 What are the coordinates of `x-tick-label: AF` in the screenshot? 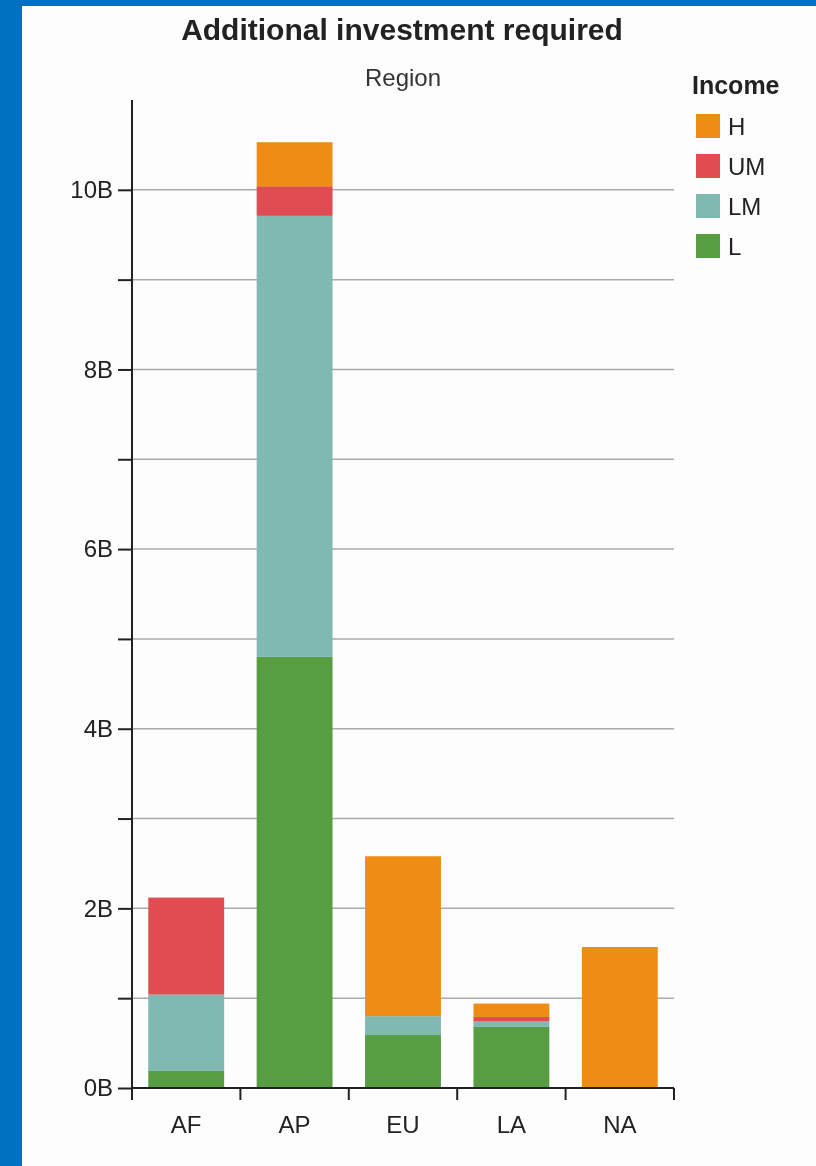 It's located at (186, 1124).